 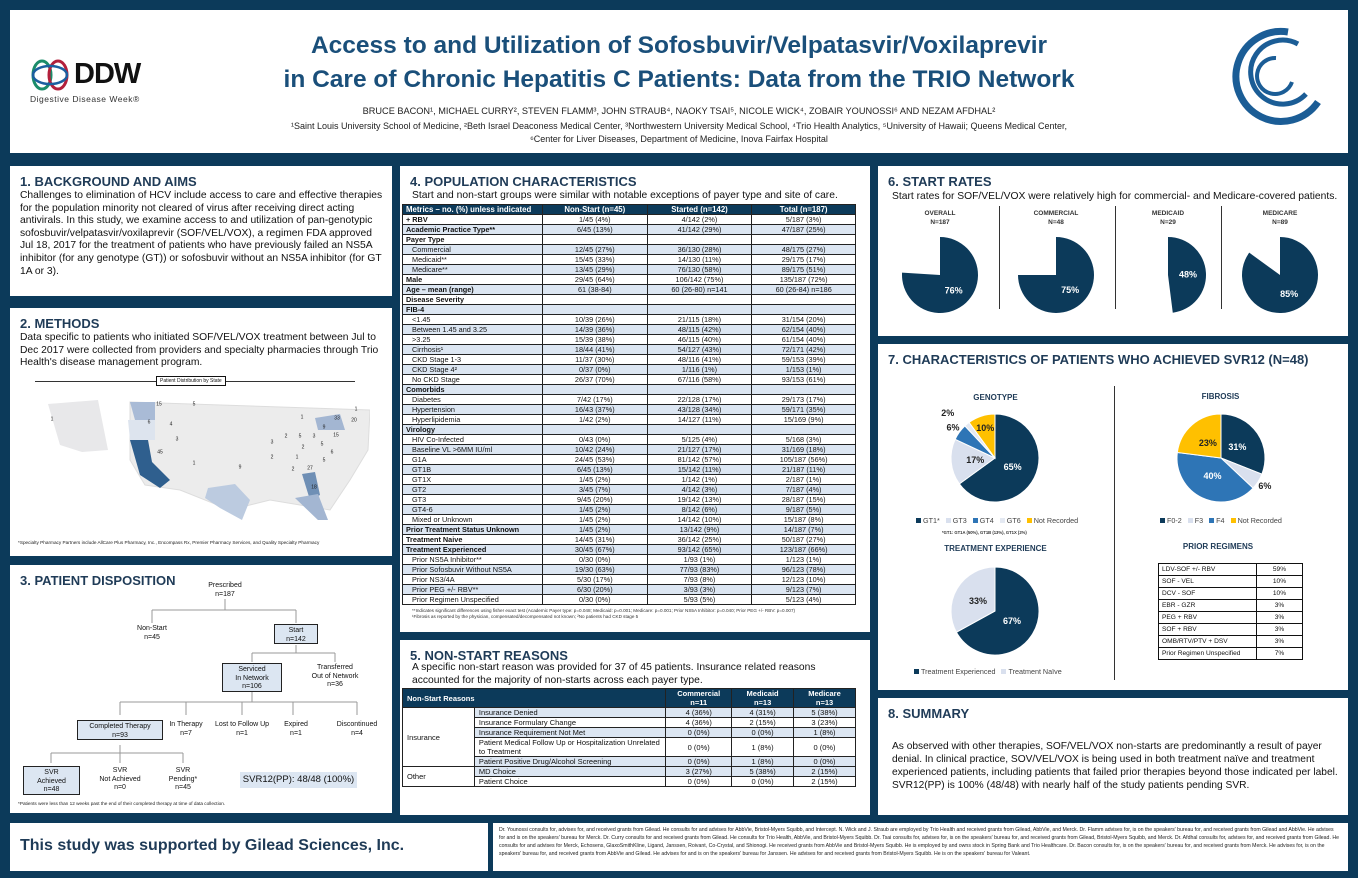 I want to click on section-heading: 2. METHODS, so click(x=60, y=323).